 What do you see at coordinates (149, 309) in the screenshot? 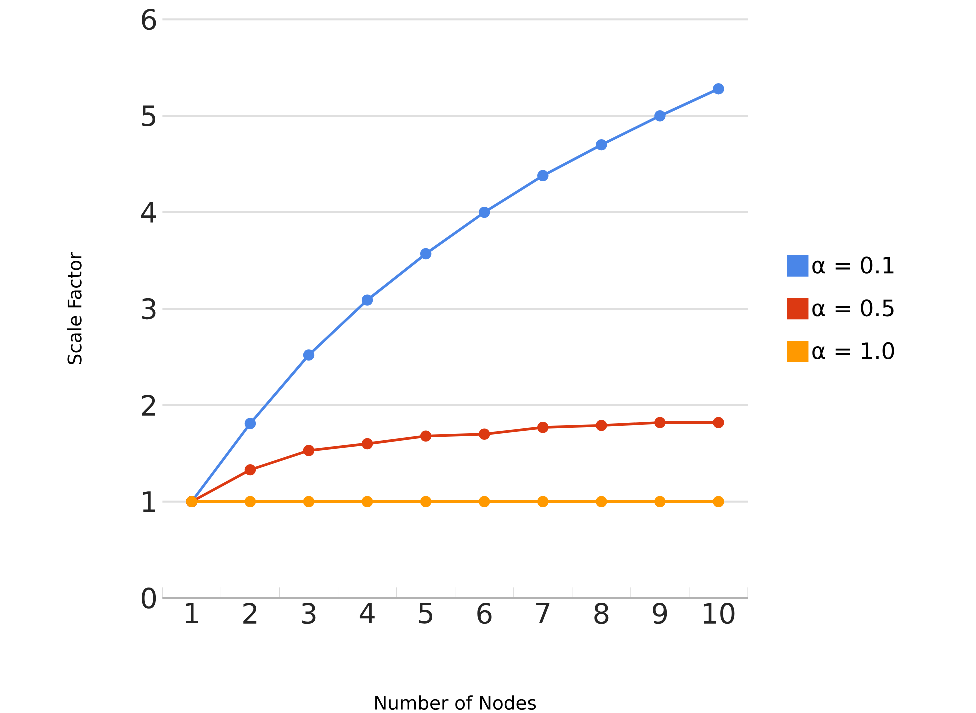
I see `y-tick-label: 3` at bounding box center [149, 309].